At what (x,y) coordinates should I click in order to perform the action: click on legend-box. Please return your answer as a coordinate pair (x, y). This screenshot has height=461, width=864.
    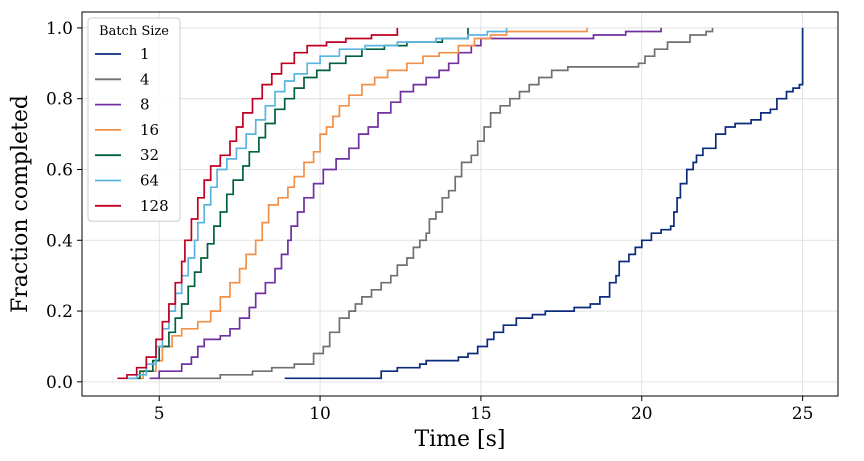
    Looking at the image, I should click on (134, 119).